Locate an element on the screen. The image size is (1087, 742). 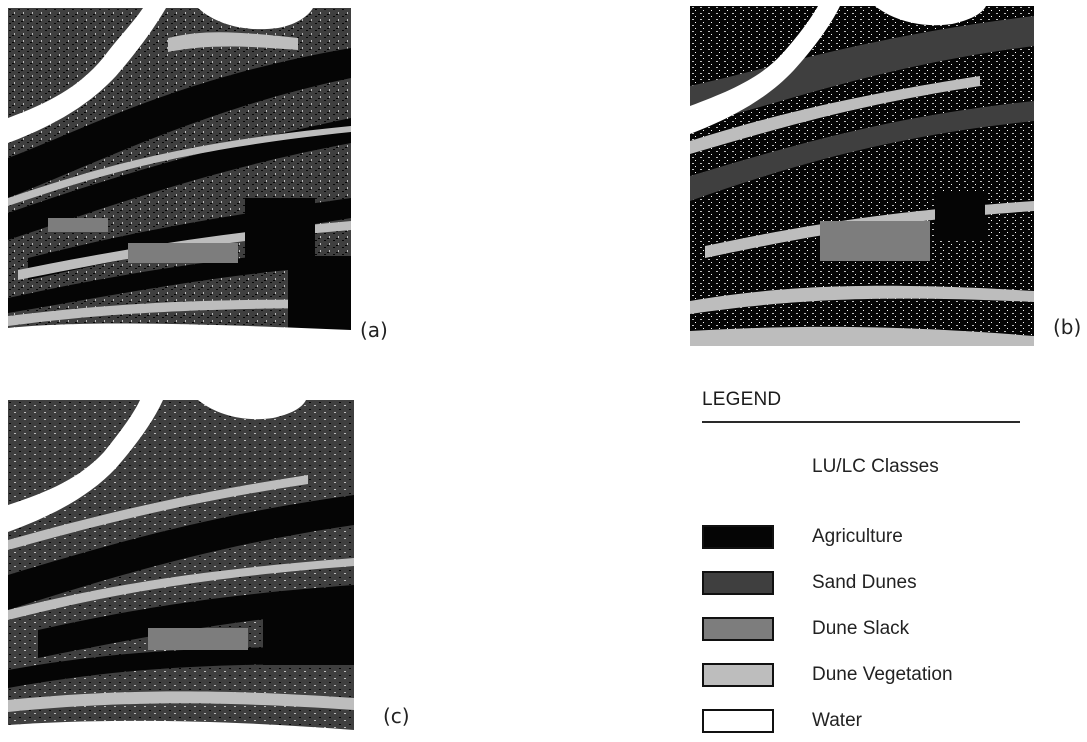
legend-label-sand-dunes: Sand Dunes is located at coordinates (864, 582).